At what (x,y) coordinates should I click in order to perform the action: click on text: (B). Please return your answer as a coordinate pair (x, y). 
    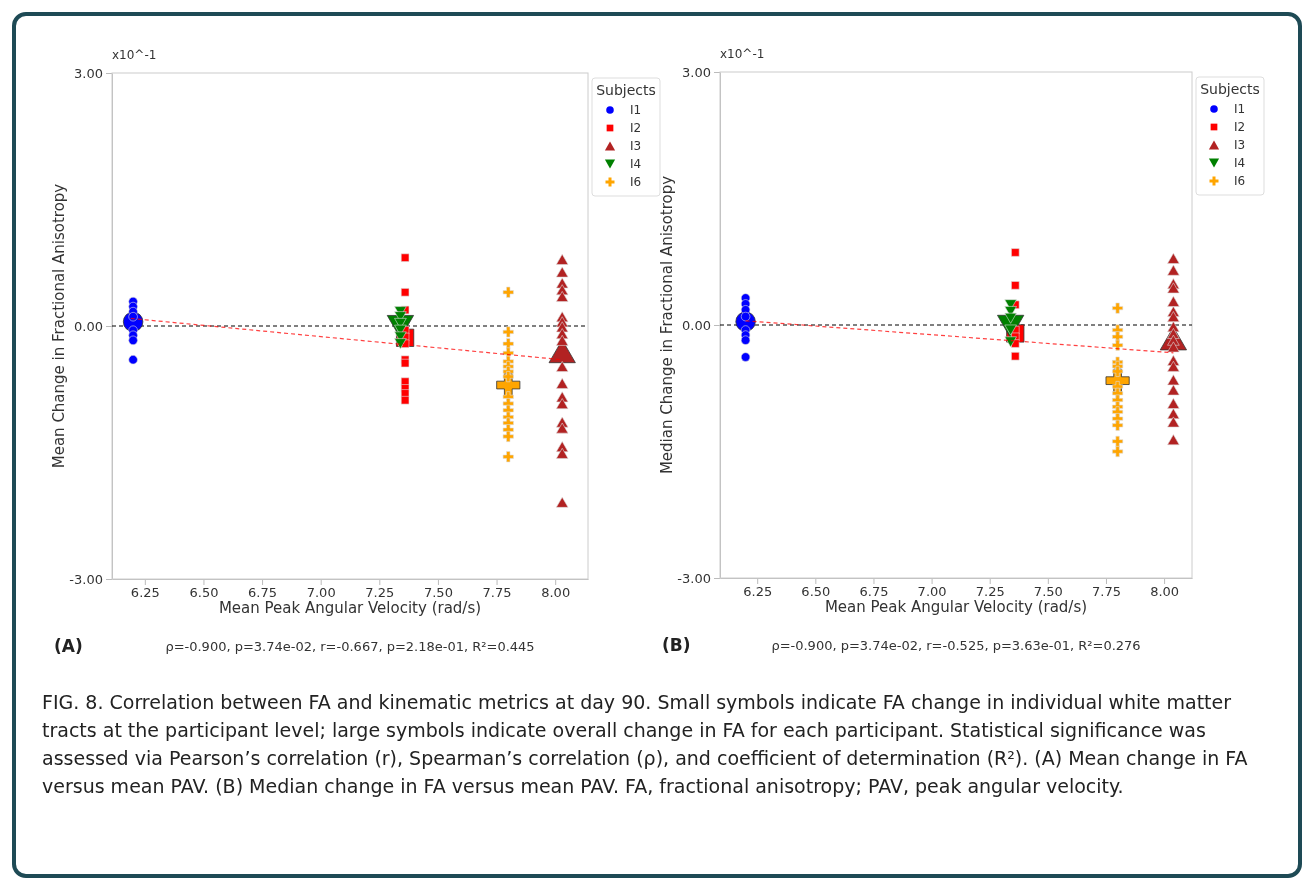
    Looking at the image, I should click on (676, 645).